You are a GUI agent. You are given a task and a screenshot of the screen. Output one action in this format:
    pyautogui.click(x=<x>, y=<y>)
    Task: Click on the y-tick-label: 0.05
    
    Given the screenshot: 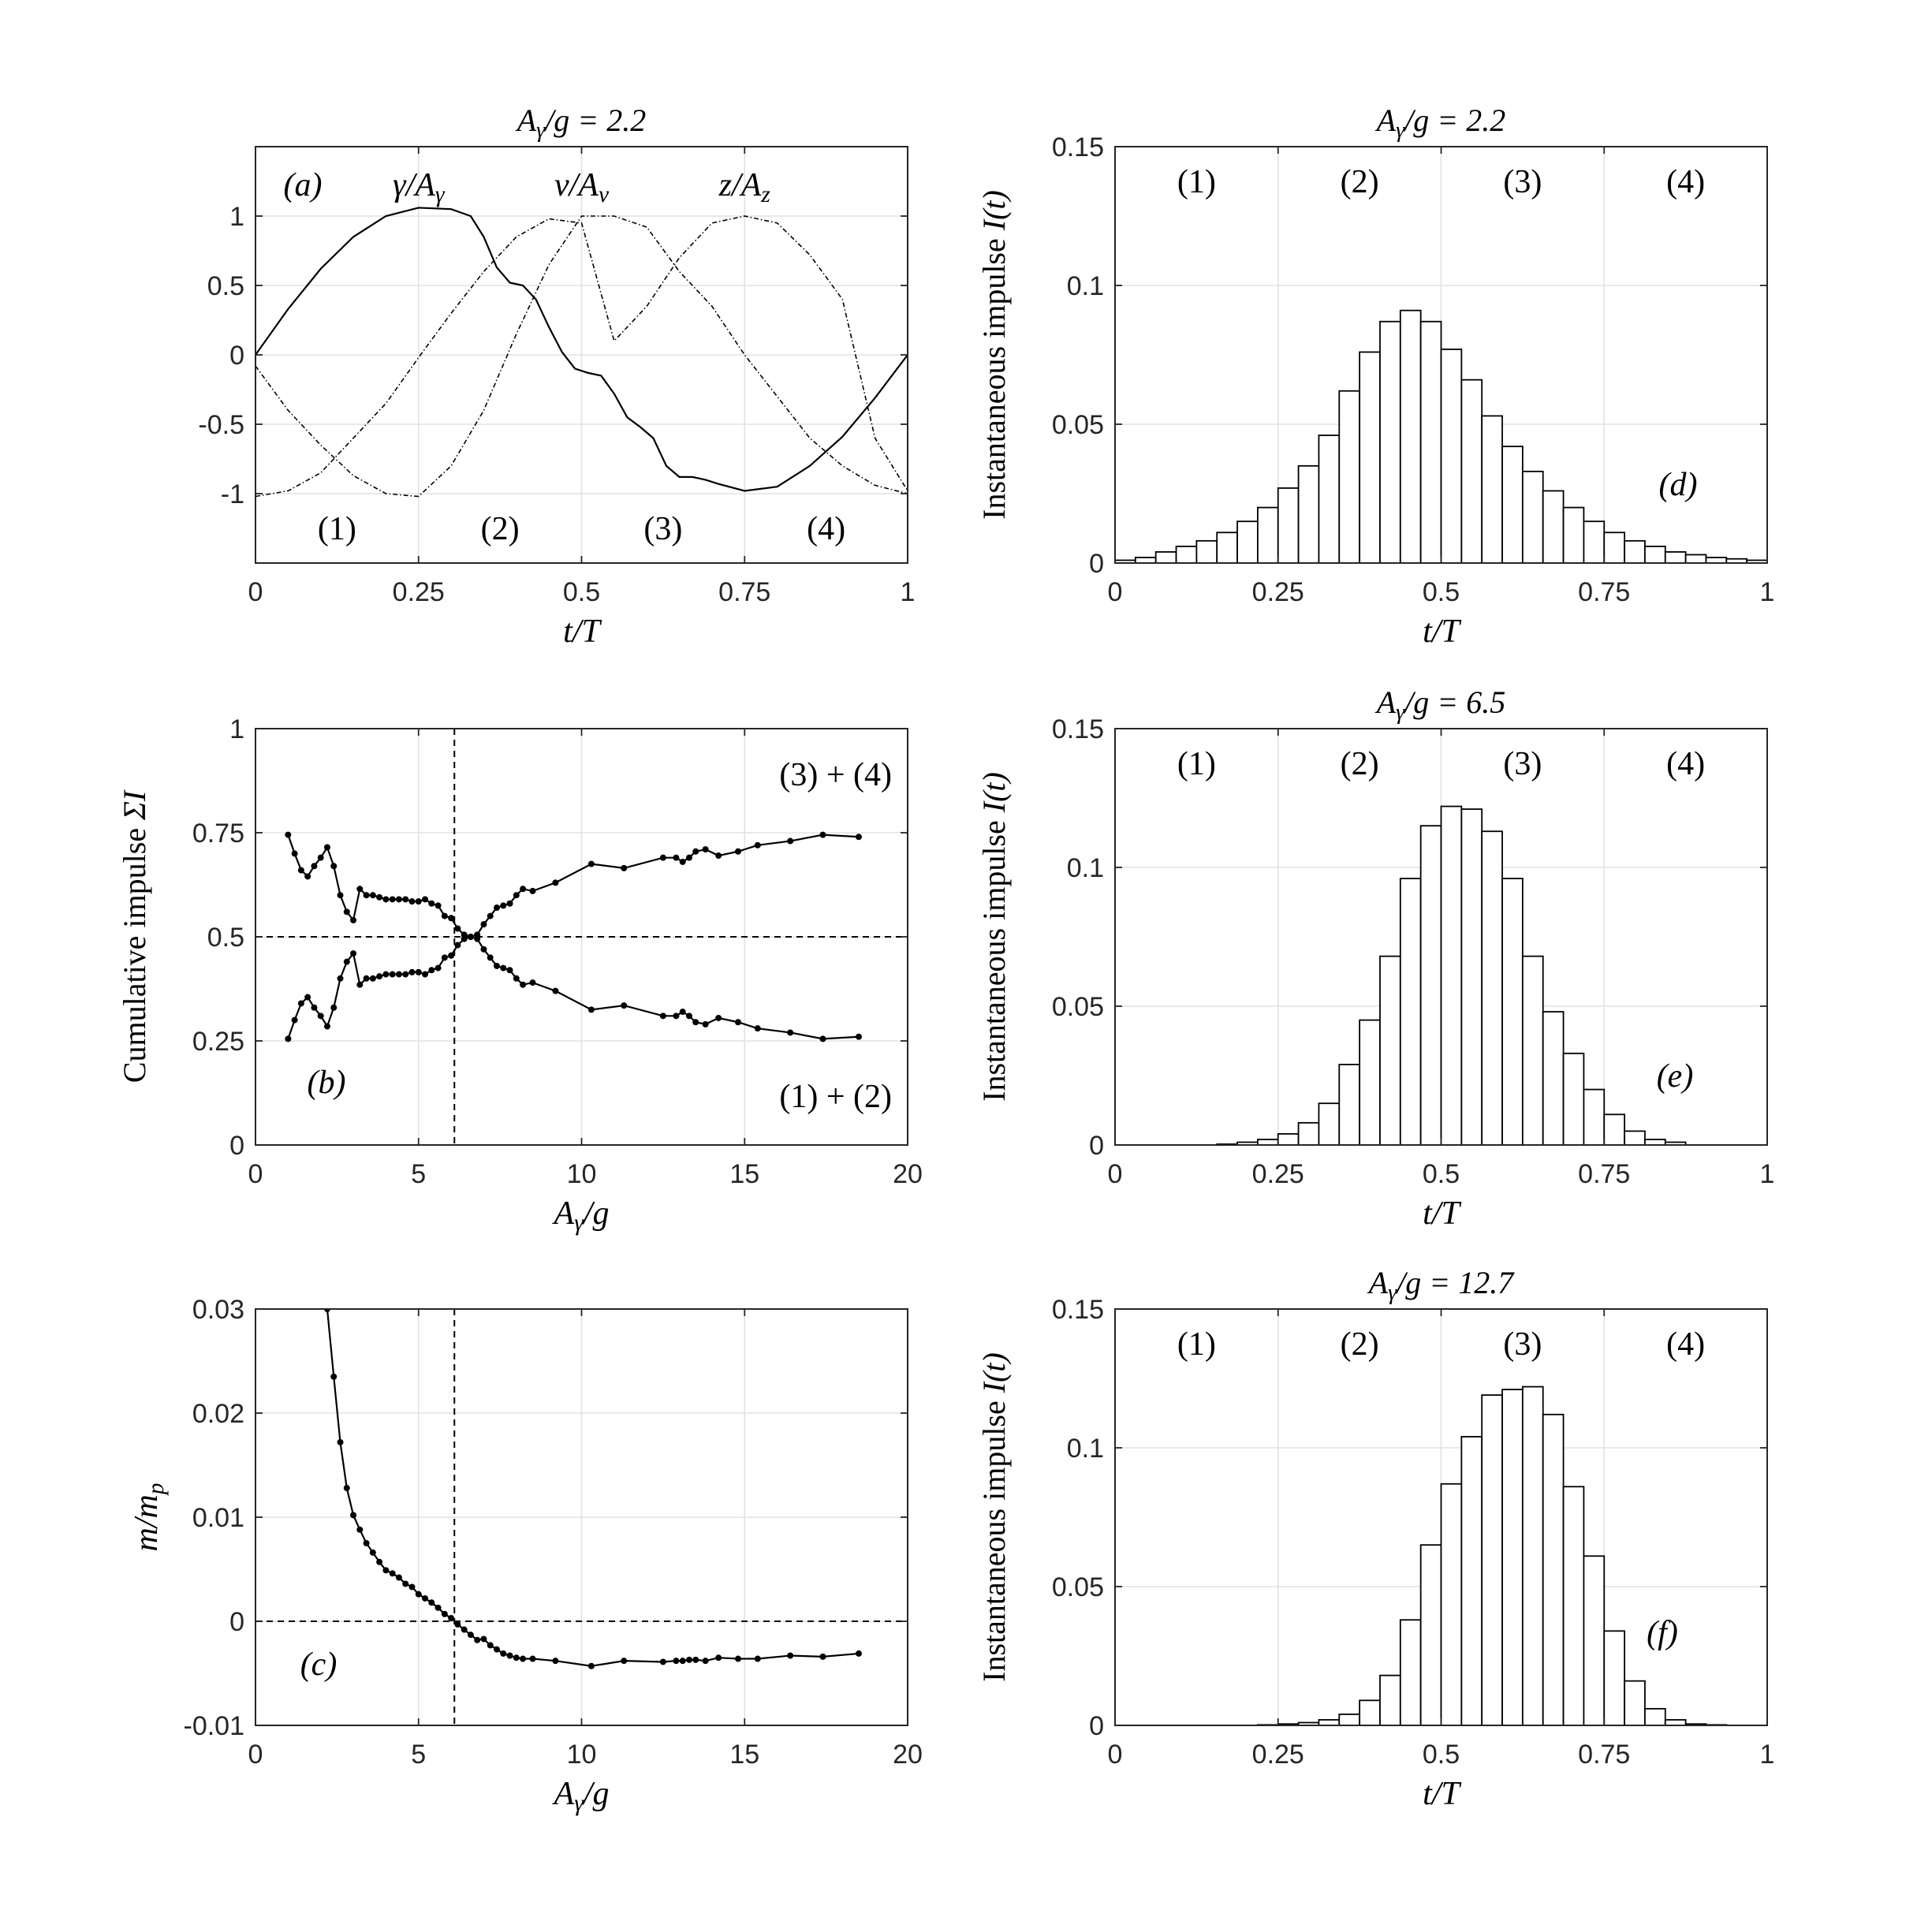 What is the action you would take?
    pyautogui.click(x=1078, y=1007)
    